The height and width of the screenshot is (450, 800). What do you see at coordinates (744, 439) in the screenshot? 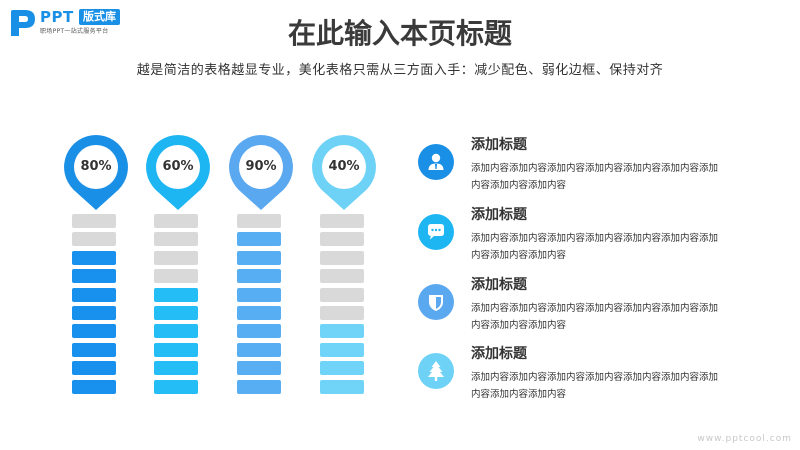
I see `watermark: www.pptcool.com` at bounding box center [744, 439].